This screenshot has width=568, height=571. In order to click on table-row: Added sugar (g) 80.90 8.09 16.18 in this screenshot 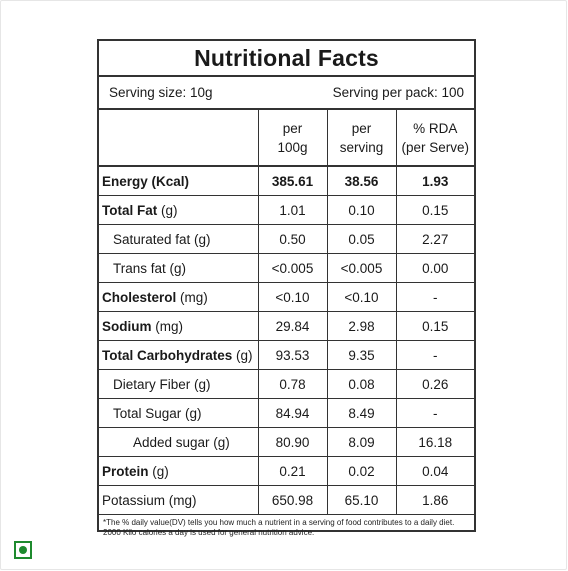, I will do `click(286, 442)`.